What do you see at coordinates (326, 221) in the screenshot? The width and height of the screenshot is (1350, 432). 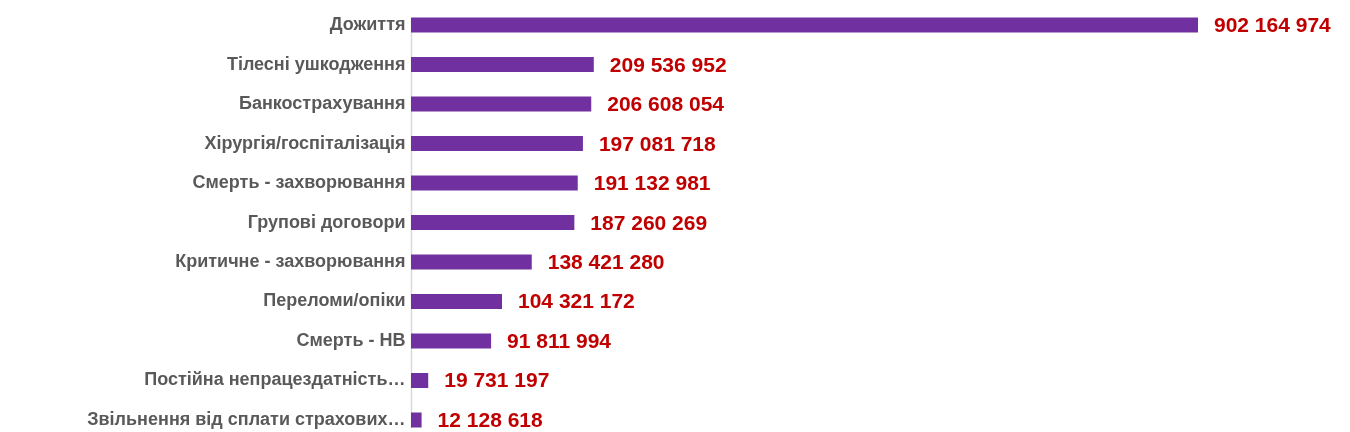 I see `y-tick-label: Групові договори` at bounding box center [326, 221].